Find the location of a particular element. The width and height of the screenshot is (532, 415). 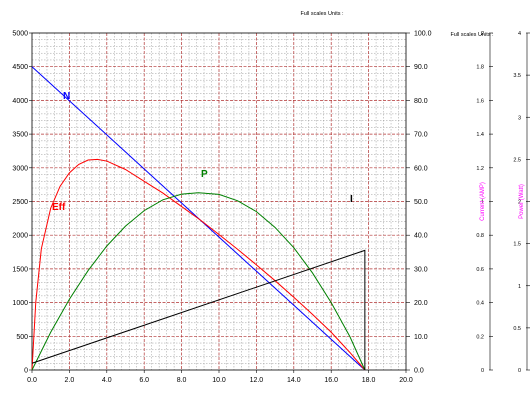

power-axis: 0 0.5 1 1.5 2 2.5 3 3.5 4 Power (Watt) is located at coordinates (521, 202).